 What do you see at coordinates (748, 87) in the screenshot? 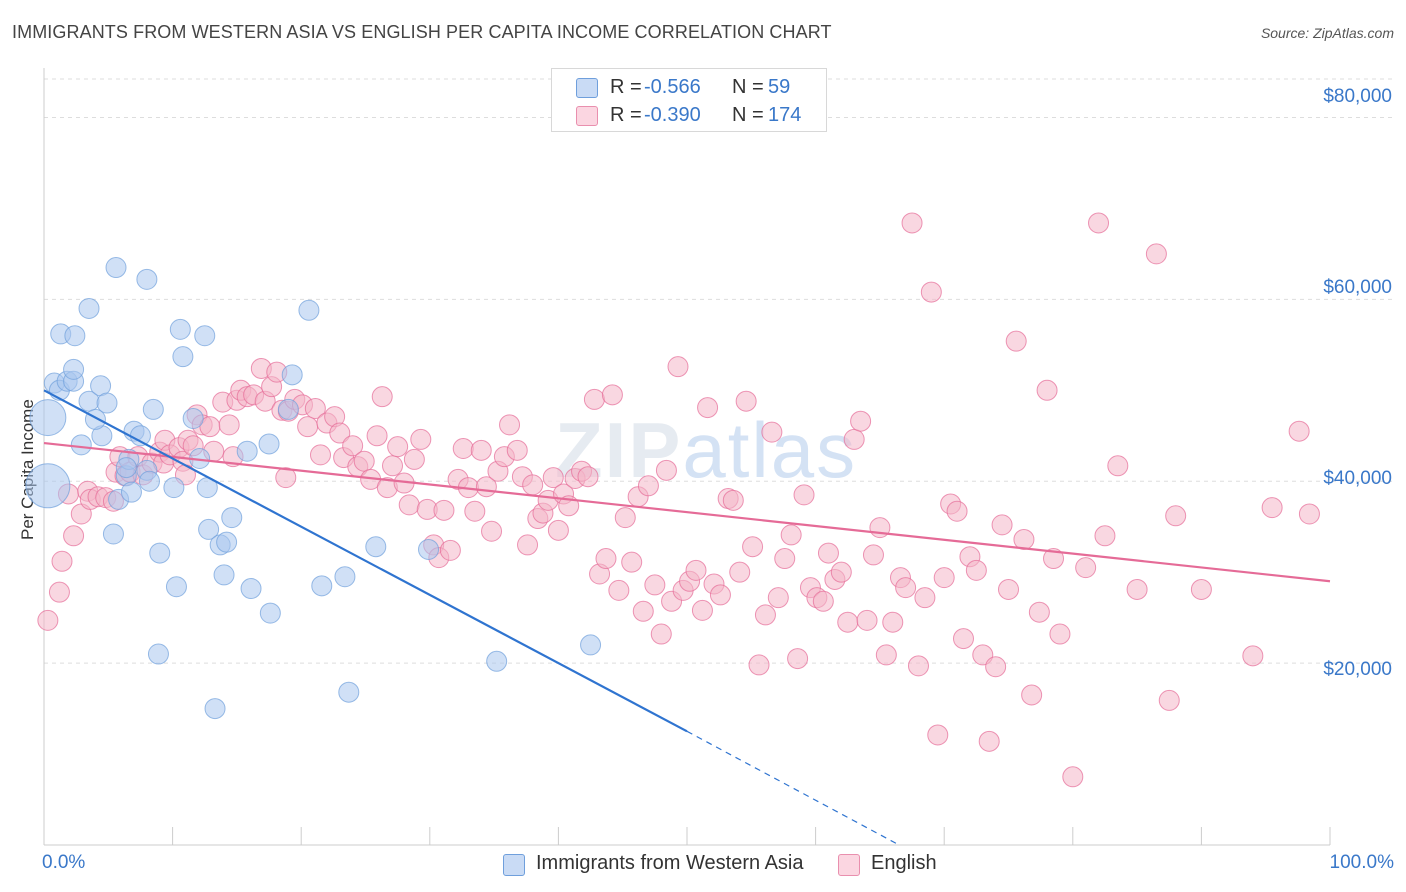
I see `legend-n-label: N =` at bounding box center [748, 87].